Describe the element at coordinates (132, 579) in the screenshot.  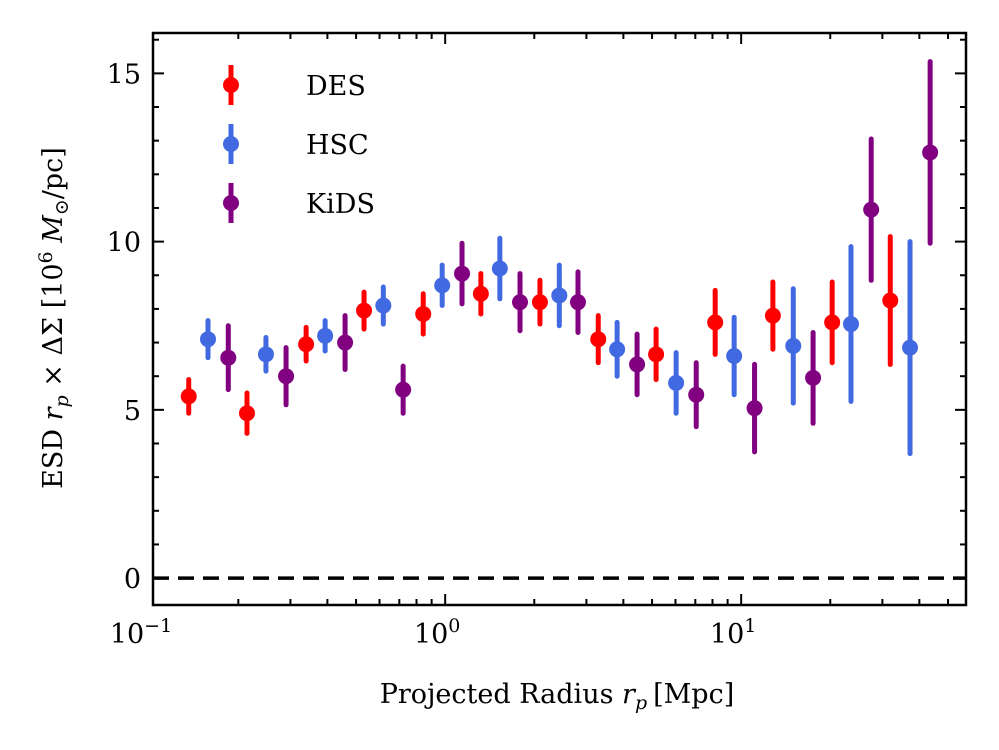
I see `y-tick-label: 0` at that location.